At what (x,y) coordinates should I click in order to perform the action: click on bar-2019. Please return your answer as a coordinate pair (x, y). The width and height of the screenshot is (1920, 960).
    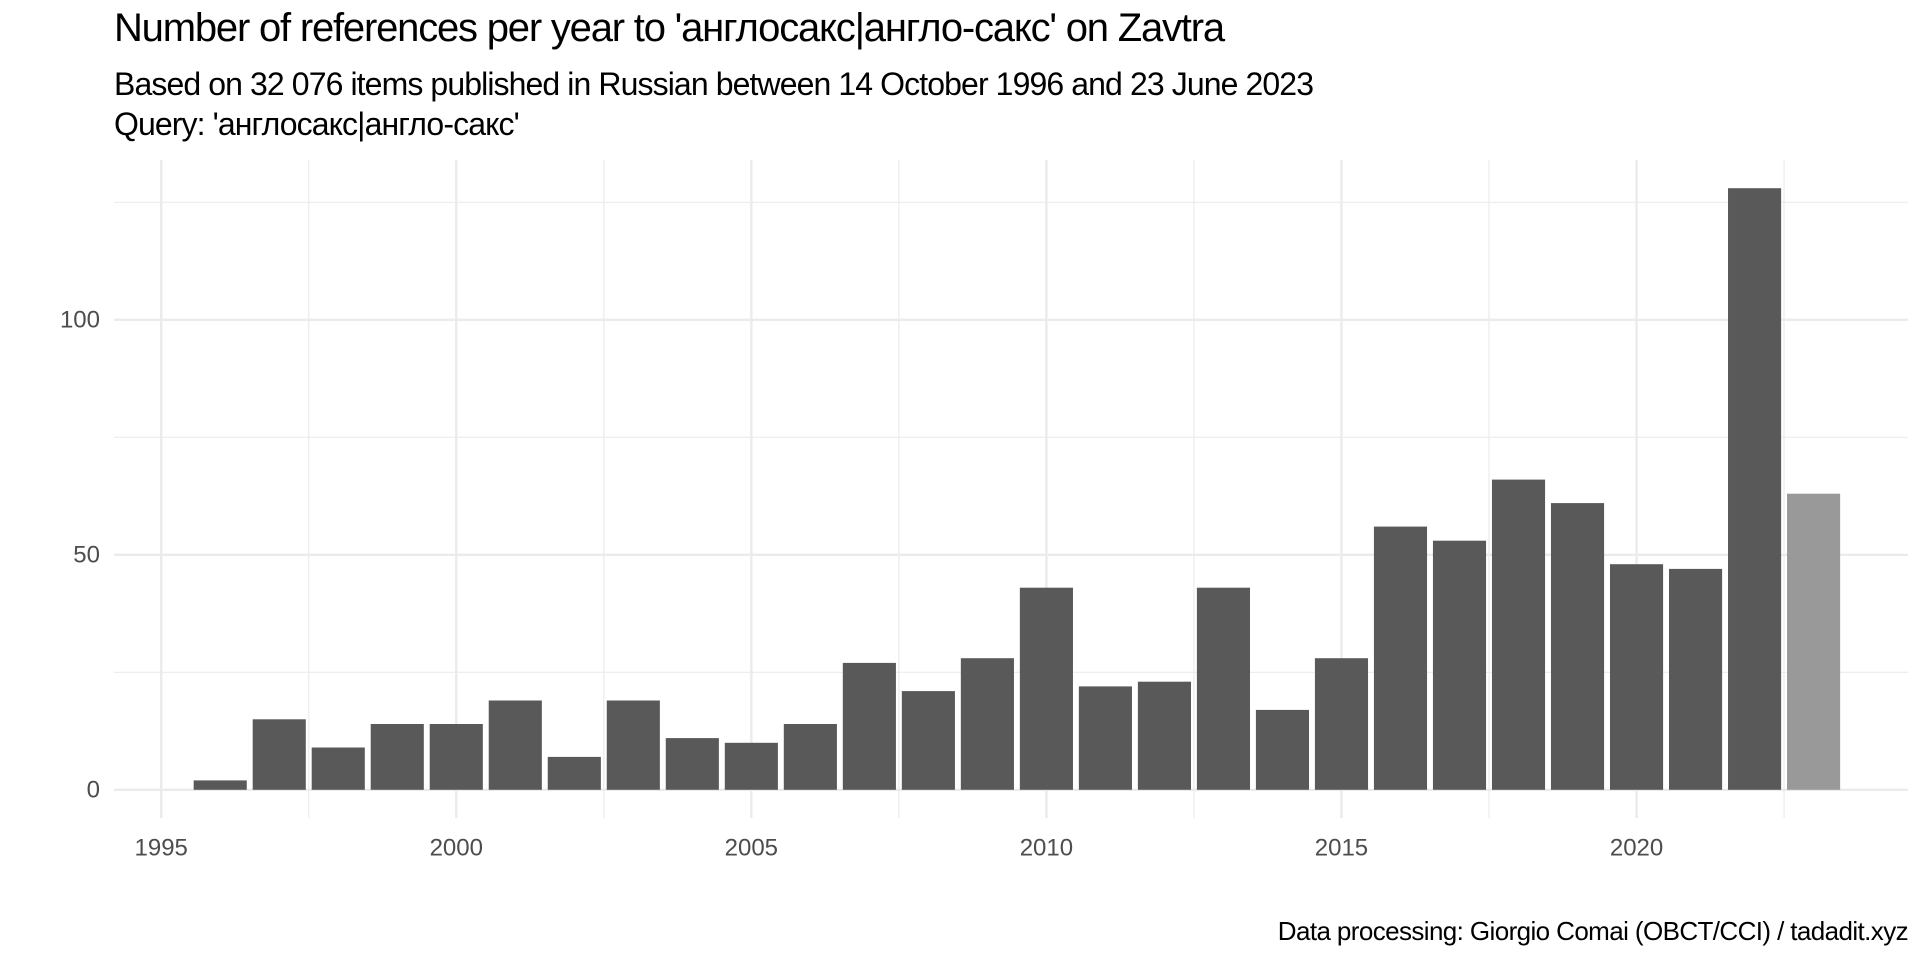
    Looking at the image, I should click on (1577, 646).